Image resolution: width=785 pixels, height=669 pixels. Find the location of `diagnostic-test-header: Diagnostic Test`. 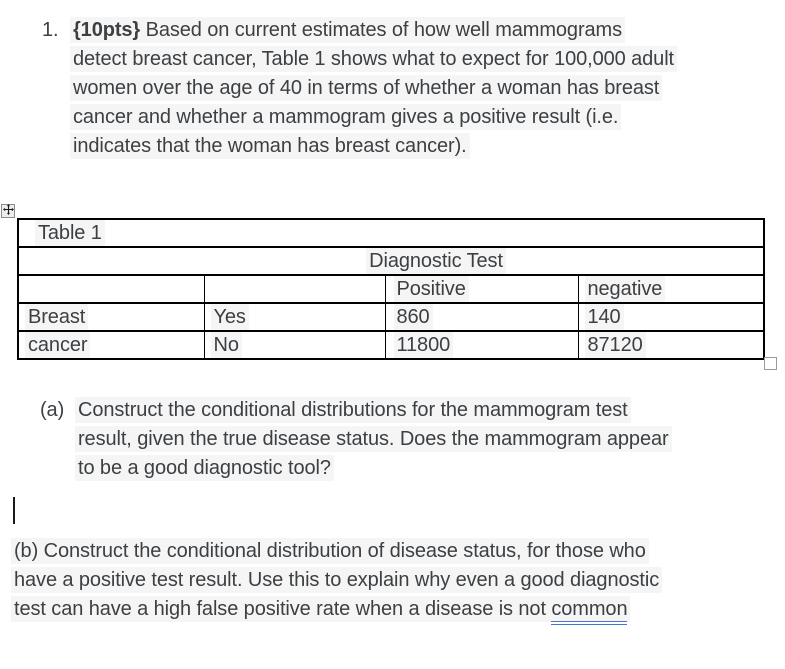

diagnostic-test-header: Diagnostic Test is located at coordinates (436, 261).